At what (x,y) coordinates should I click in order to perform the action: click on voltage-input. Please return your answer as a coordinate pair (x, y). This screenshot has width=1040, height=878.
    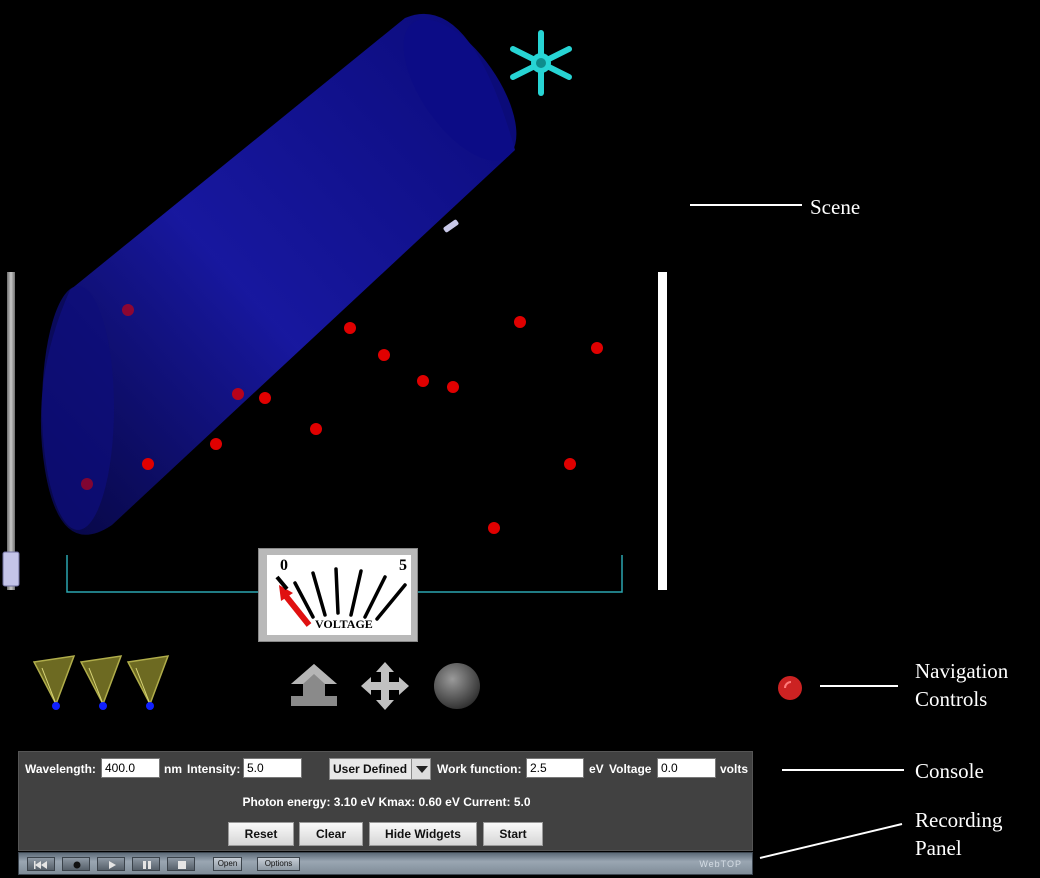
    Looking at the image, I should click on (686, 768).